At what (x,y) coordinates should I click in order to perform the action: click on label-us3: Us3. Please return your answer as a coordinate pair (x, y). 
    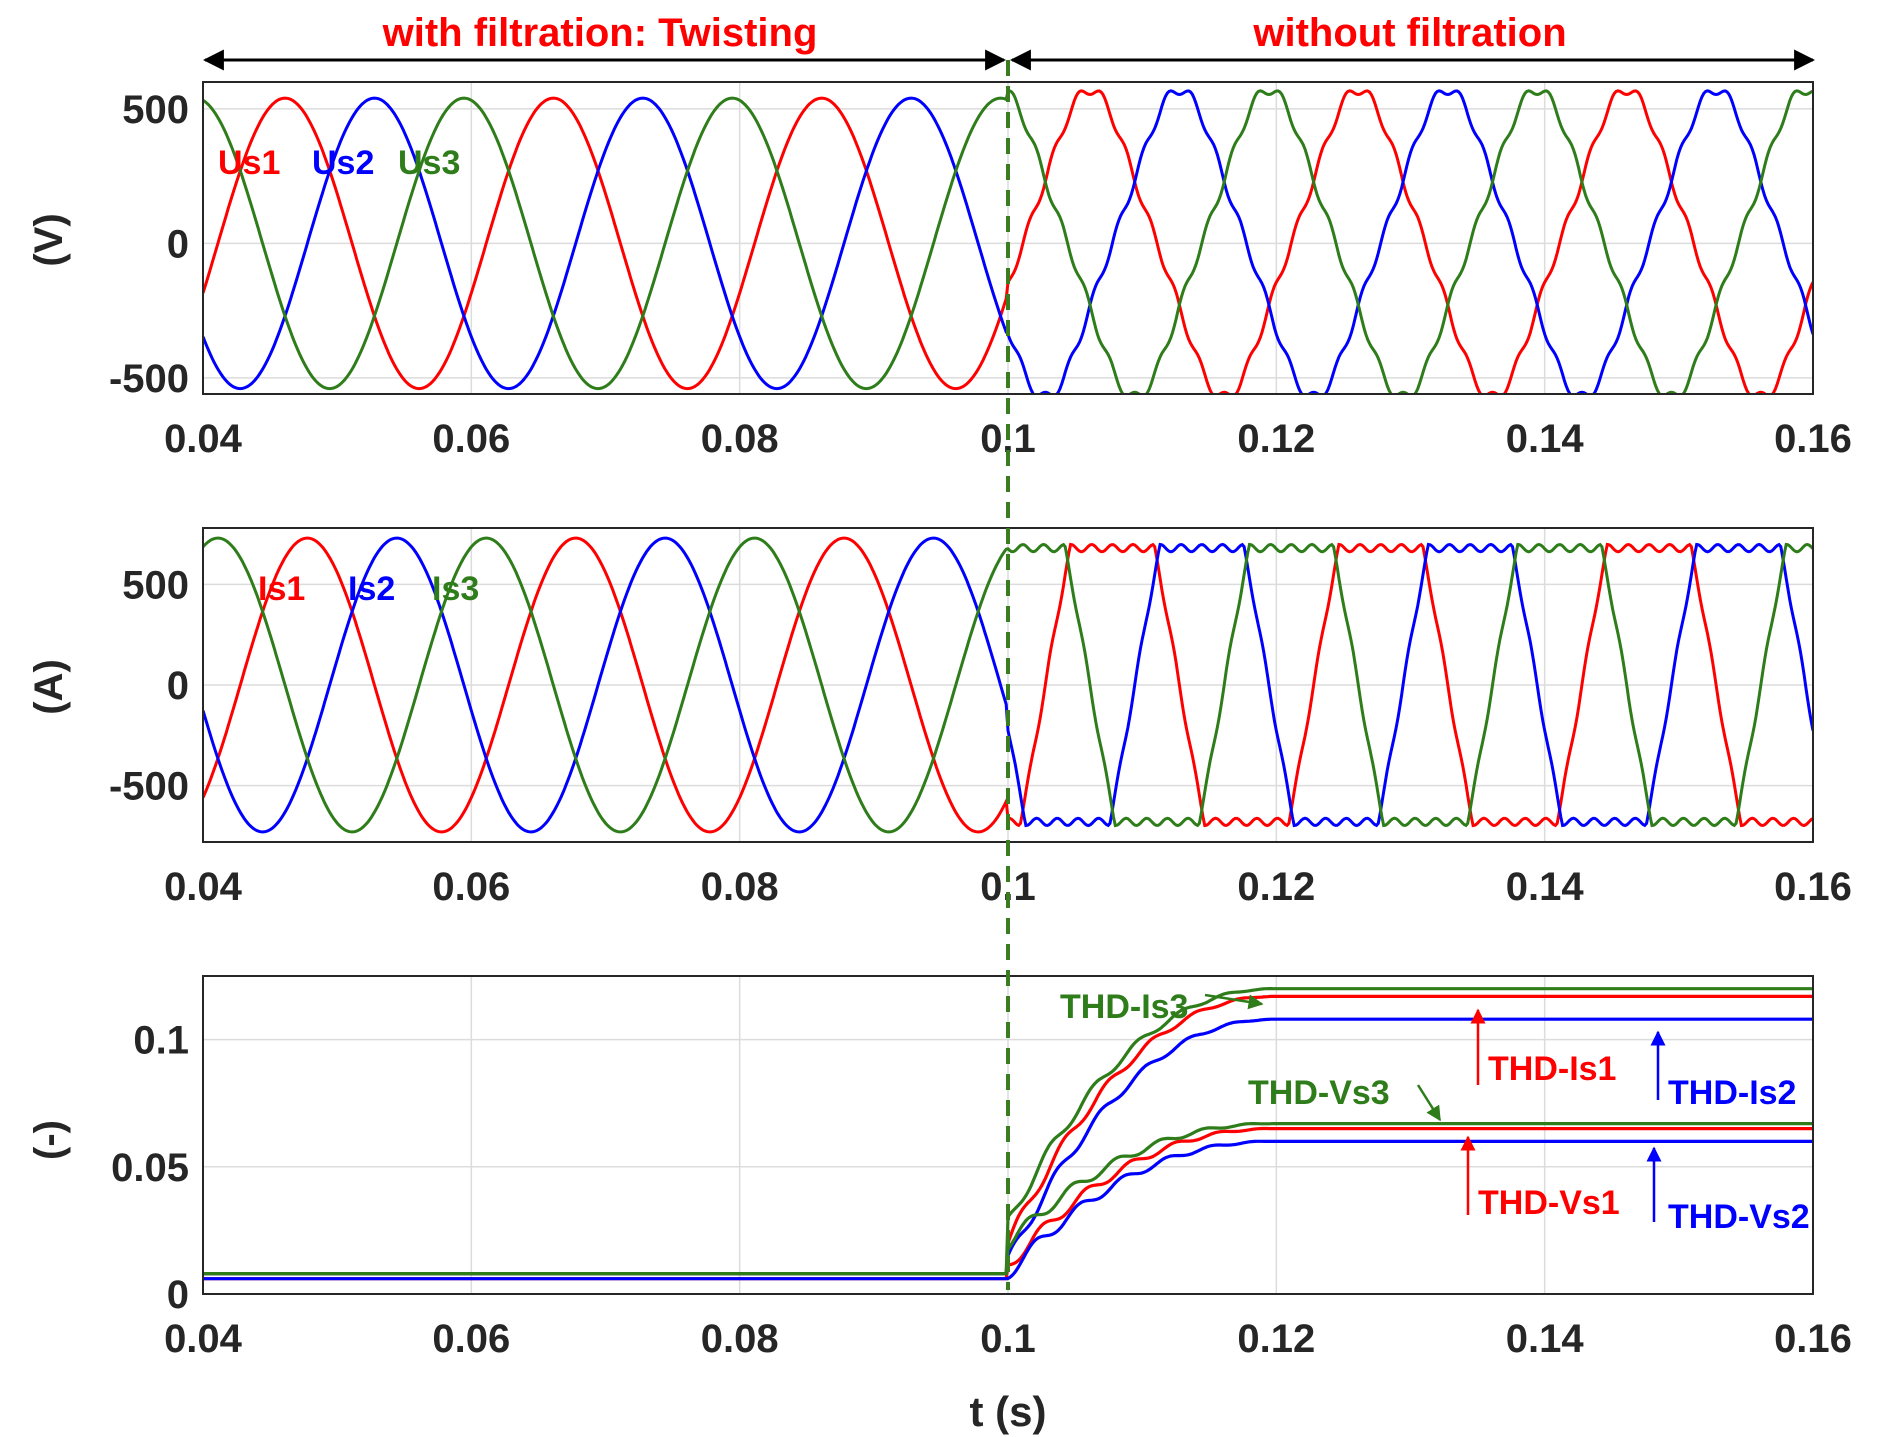
    Looking at the image, I should click on (429, 163).